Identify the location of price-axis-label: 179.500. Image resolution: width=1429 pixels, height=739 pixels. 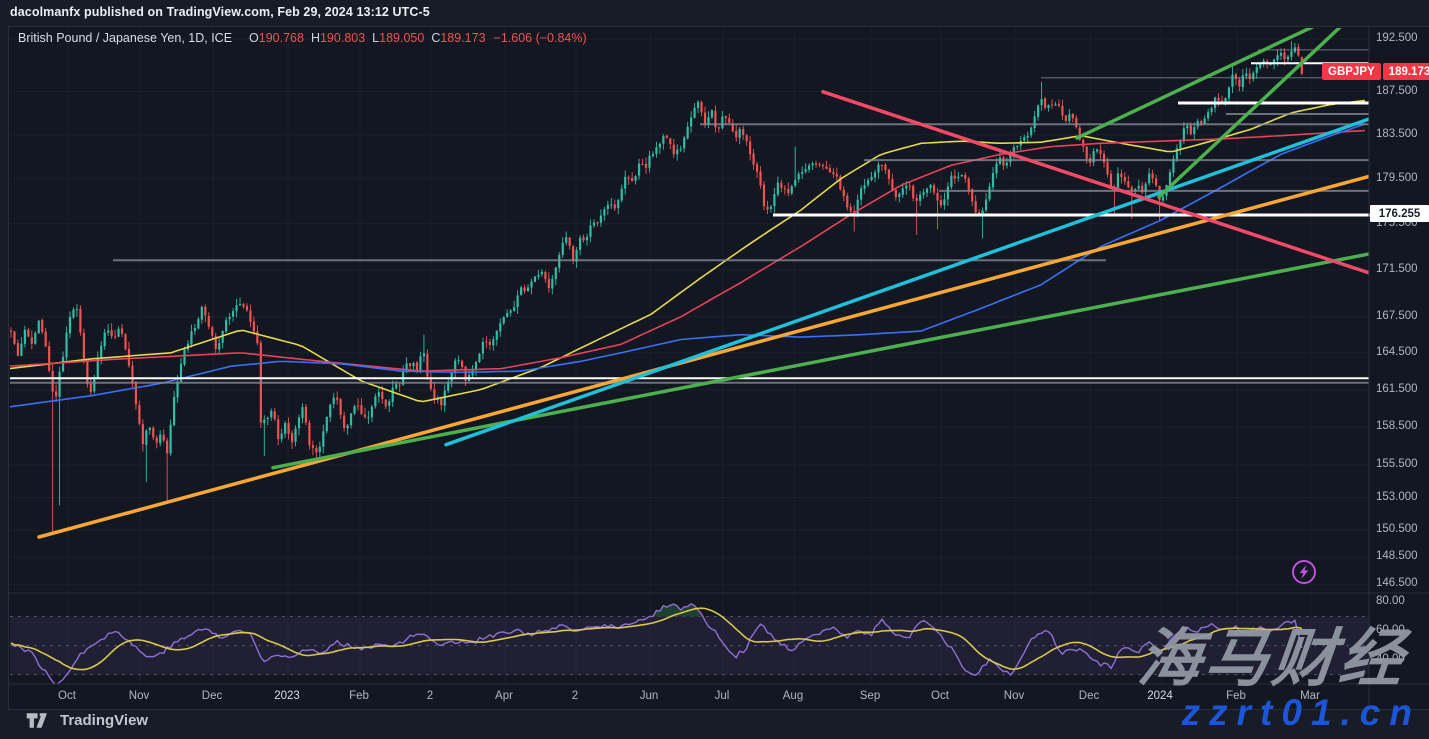
(1397, 178).